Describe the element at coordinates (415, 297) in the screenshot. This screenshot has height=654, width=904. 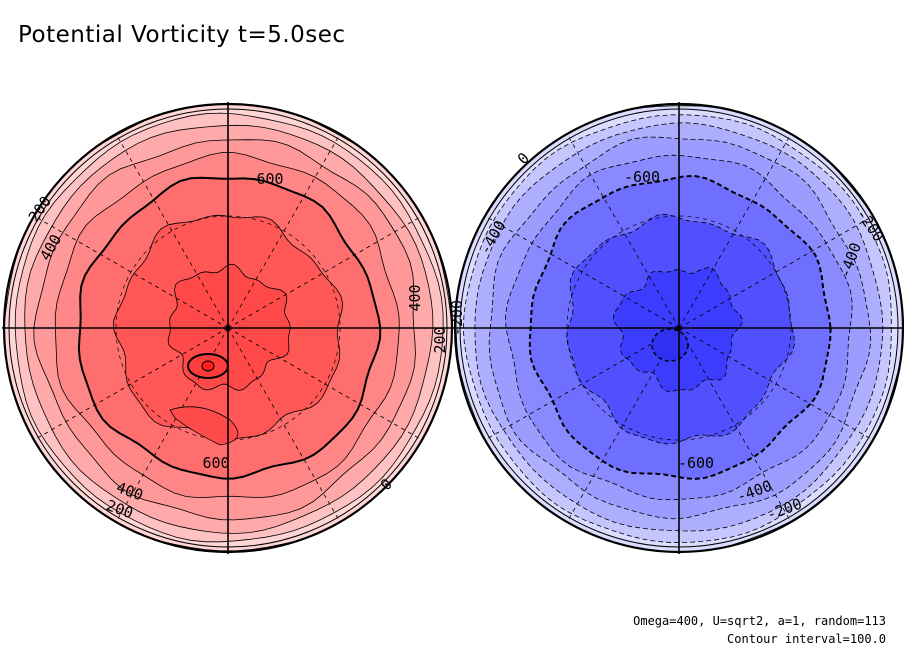
I see `contour-label: 400` at that location.